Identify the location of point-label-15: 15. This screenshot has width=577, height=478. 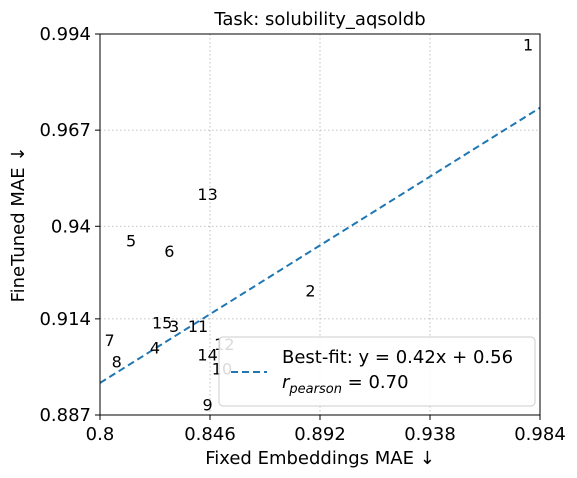
(162, 322).